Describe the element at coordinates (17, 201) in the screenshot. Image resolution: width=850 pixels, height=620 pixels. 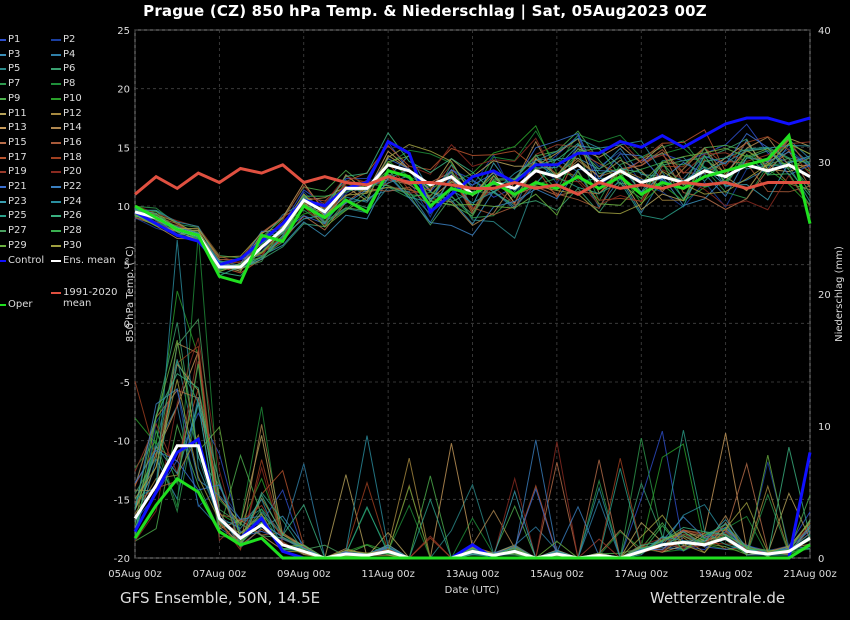
I see `legend-label: P23` at that location.